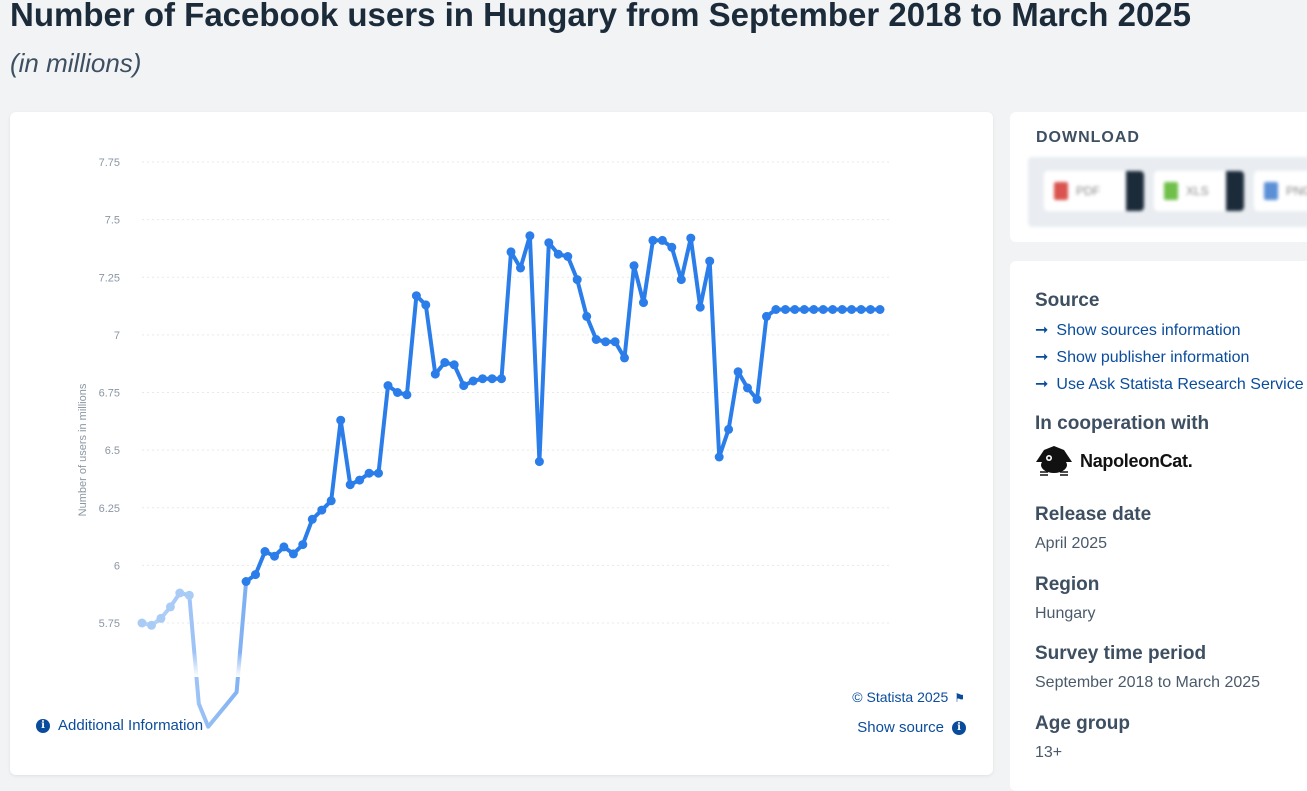 The width and height of the screenshot is (1307, 791). What do you see at coordinates (1136, 460) in the screenshot?
I see `partner-name: NapoleonCat.` at bounding box center [1136, 460].